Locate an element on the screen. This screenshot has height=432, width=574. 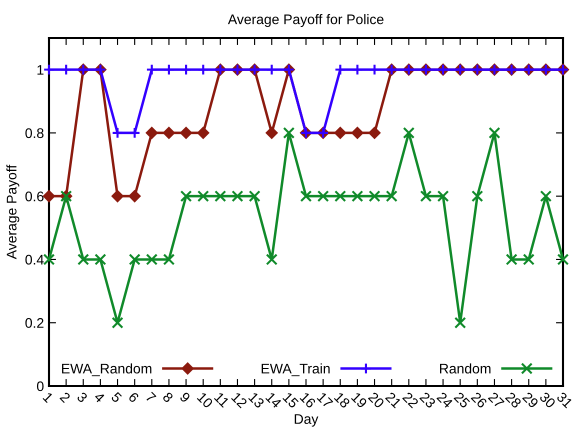
legend-label: EWA_Train is located at coordinates (296, 369).